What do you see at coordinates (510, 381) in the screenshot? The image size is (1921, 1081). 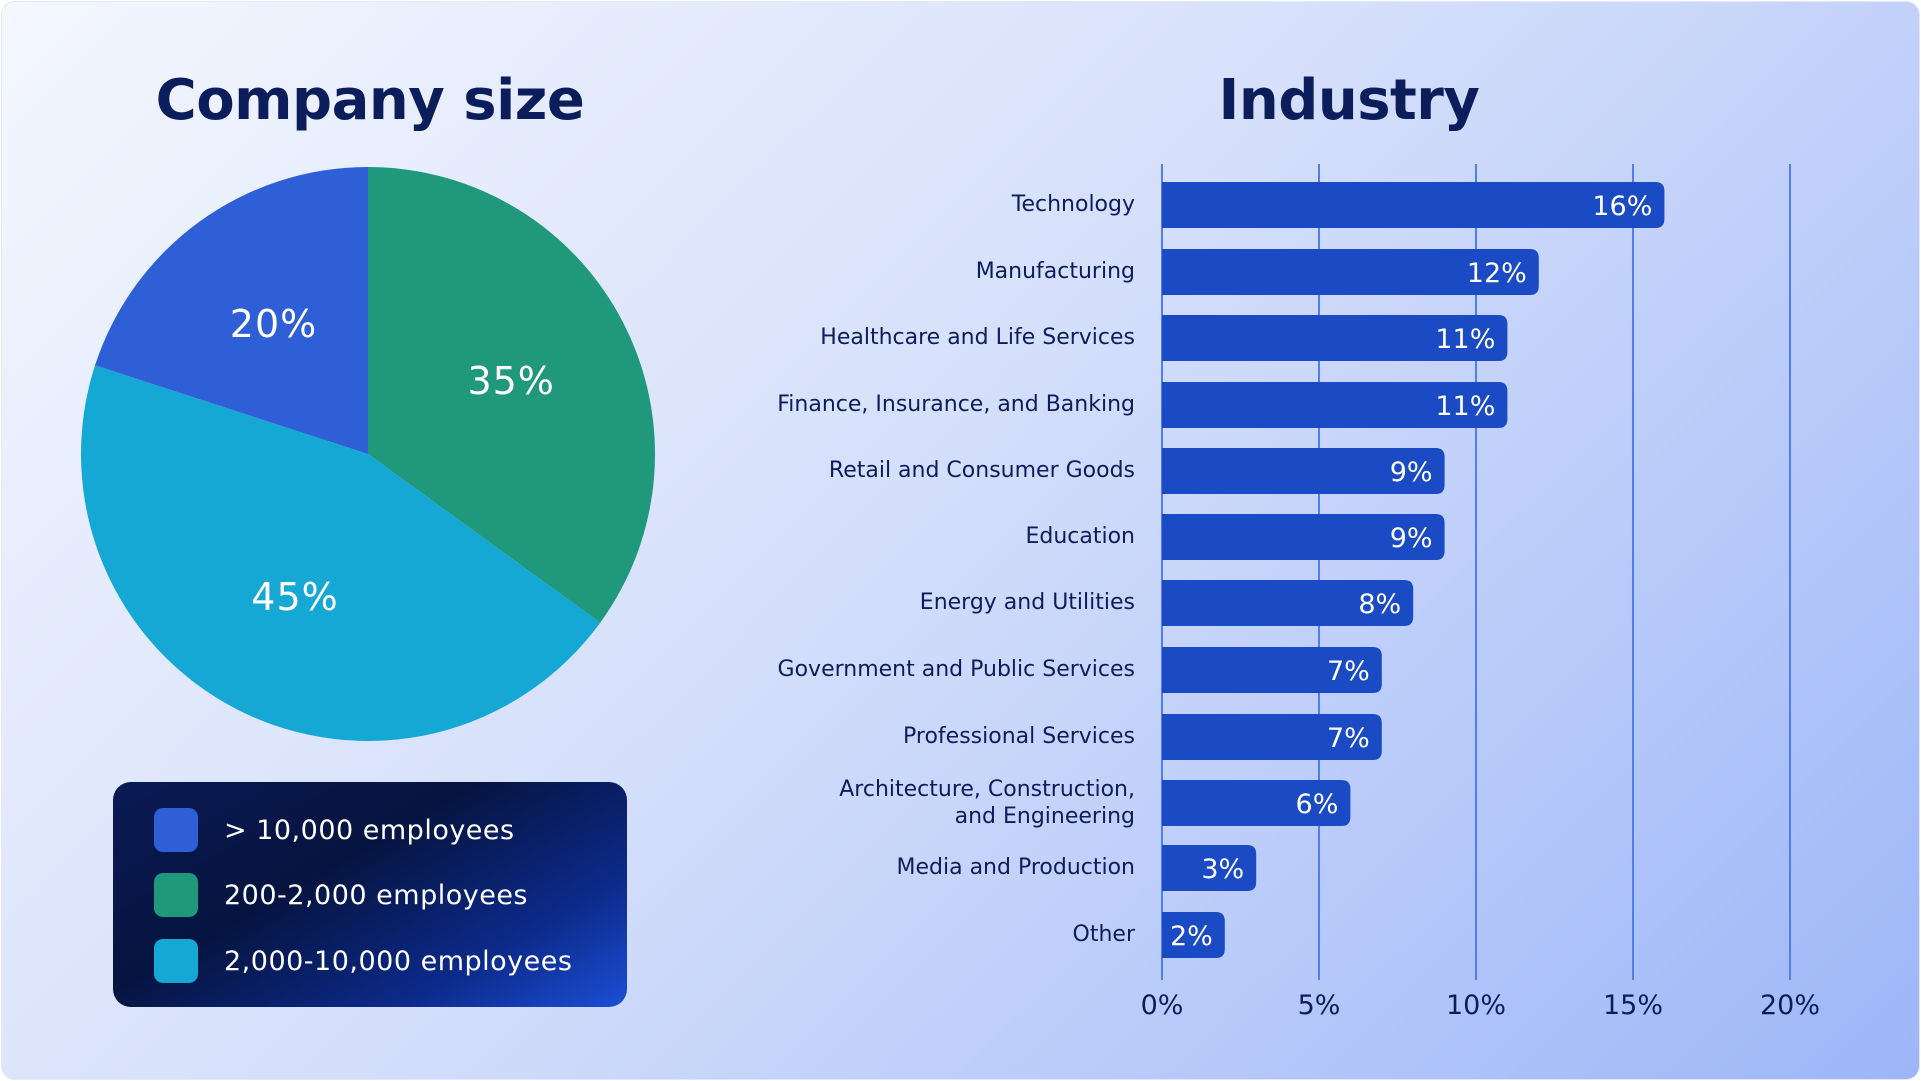 I see `pie-slice-label: 35%` at bounding box center [510, 381].